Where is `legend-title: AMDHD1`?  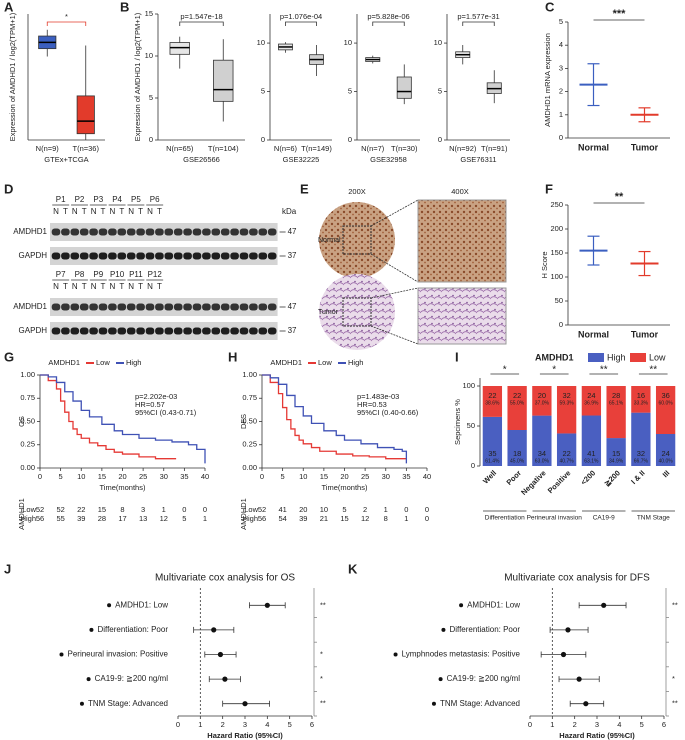 legend-title: AMDHD1 is located at coordinates (64, 362).